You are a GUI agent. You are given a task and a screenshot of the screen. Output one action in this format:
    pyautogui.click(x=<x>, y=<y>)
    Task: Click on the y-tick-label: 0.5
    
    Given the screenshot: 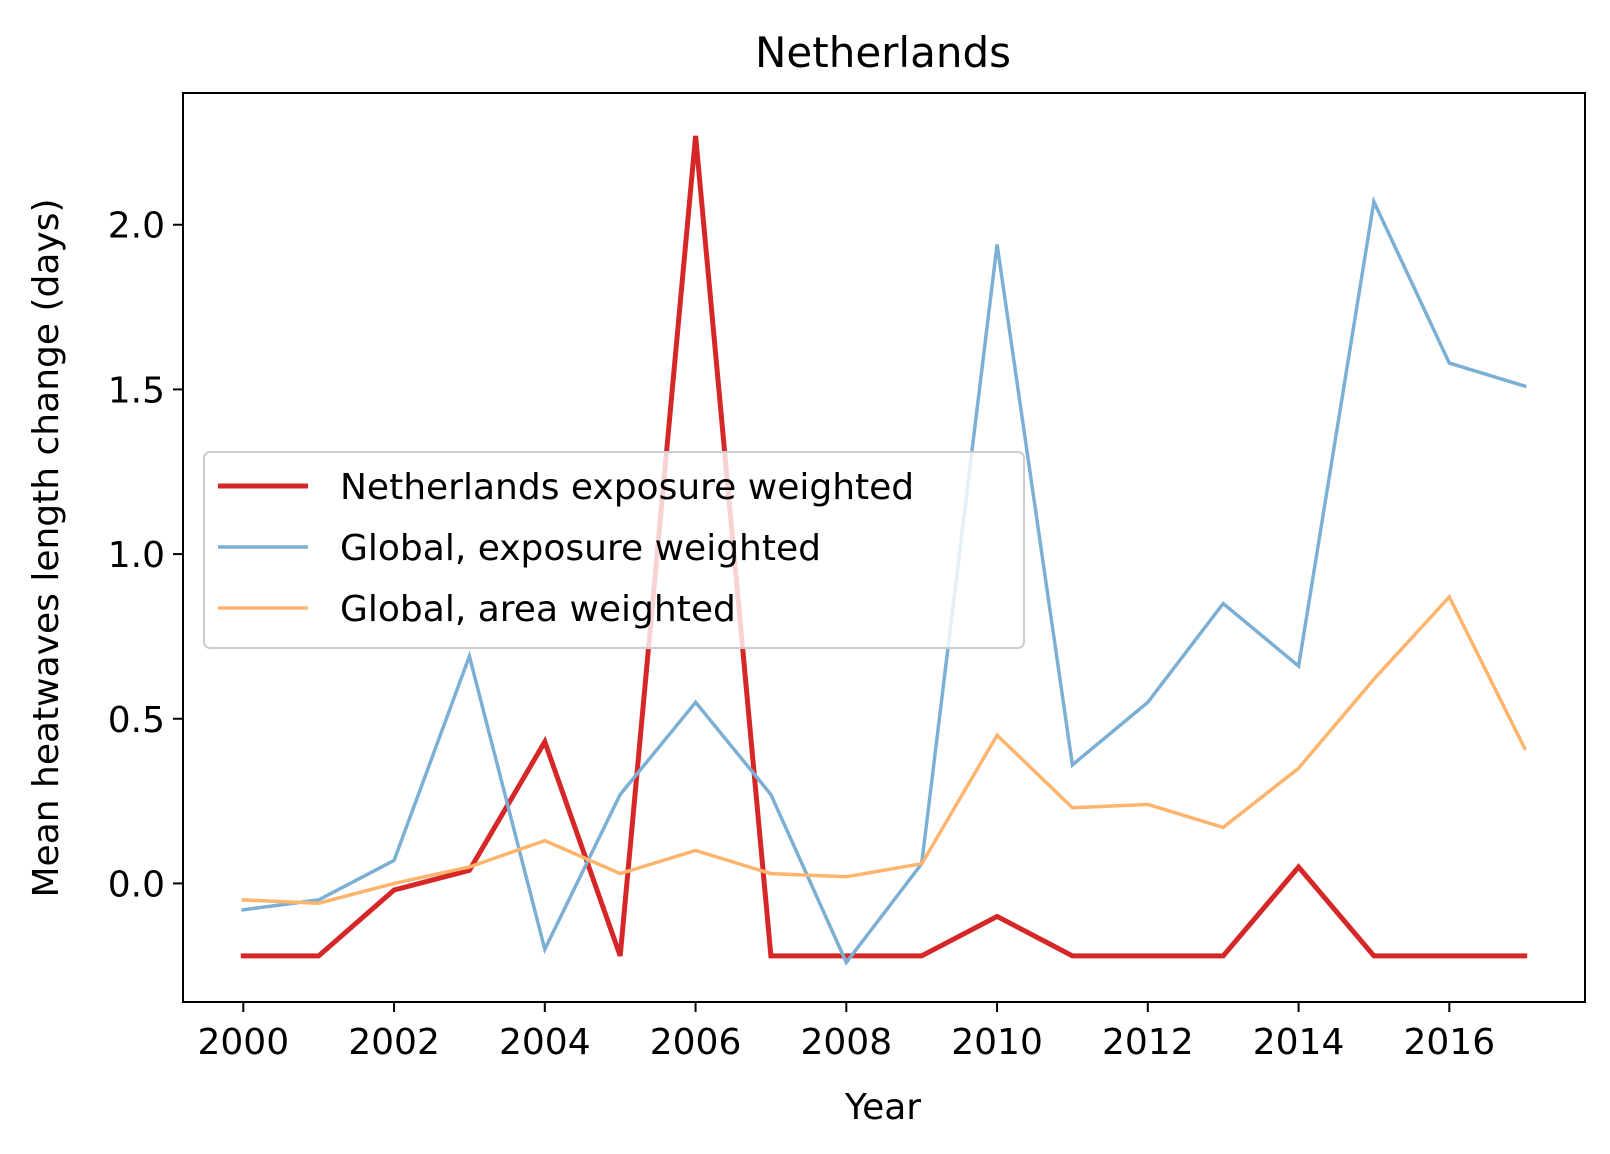 What is the action you would take?
    pyautogui.click(x=136, y=720)
    